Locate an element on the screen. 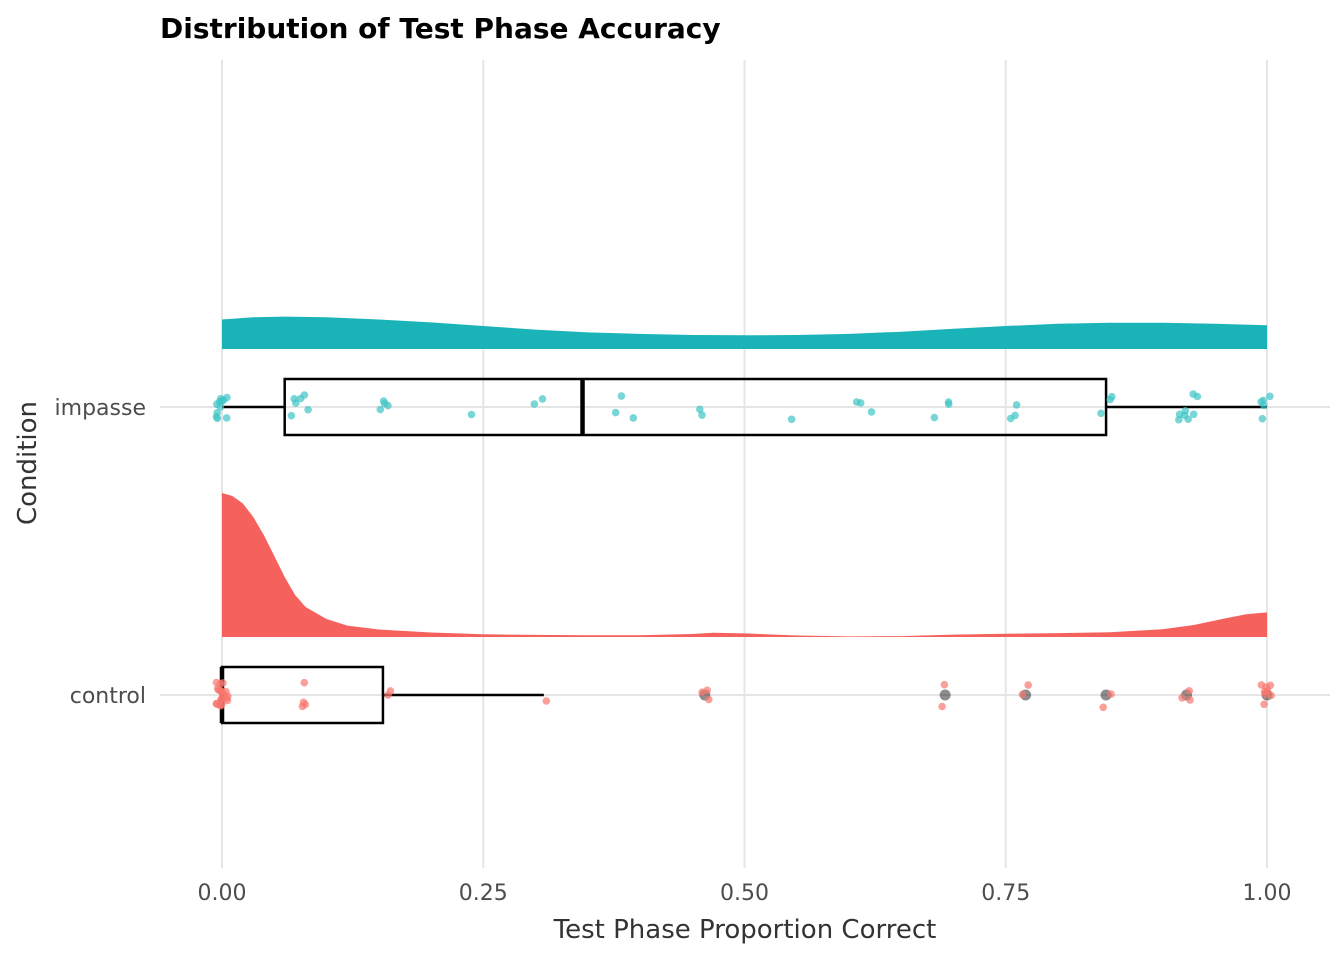  box-impasse is located at coordinates (695, 407).